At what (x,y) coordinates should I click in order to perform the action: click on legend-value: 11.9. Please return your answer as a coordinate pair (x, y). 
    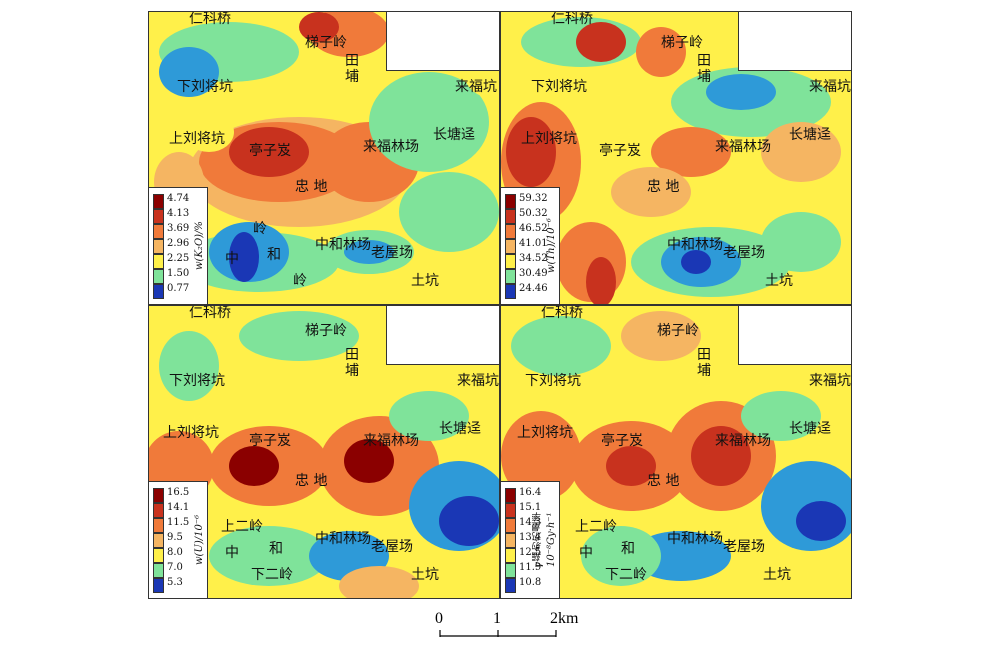
    Looking at the image, I should click on (530, 567).